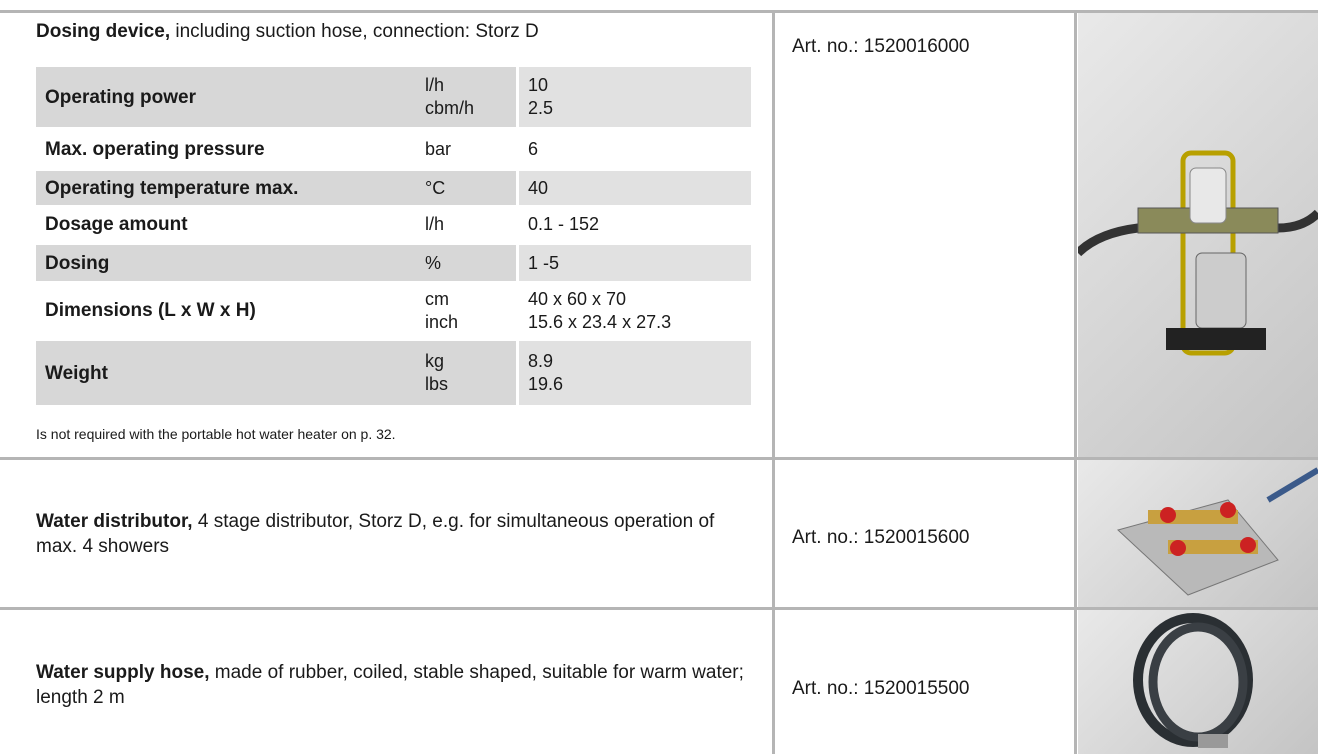 The image size is (1318, 754). Describe the element at coordinates (635, 224) in the screenshot. I see `spec-values: 0.1 - 152` at that location.